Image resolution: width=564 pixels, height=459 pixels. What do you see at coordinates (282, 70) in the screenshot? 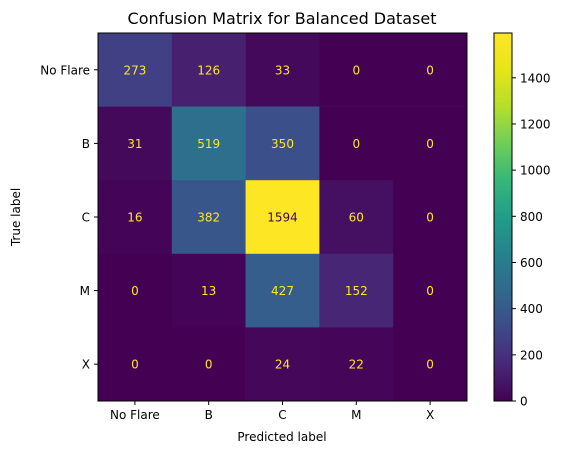
I see `cell-value-label: 33` at bounding box center [282, 70].